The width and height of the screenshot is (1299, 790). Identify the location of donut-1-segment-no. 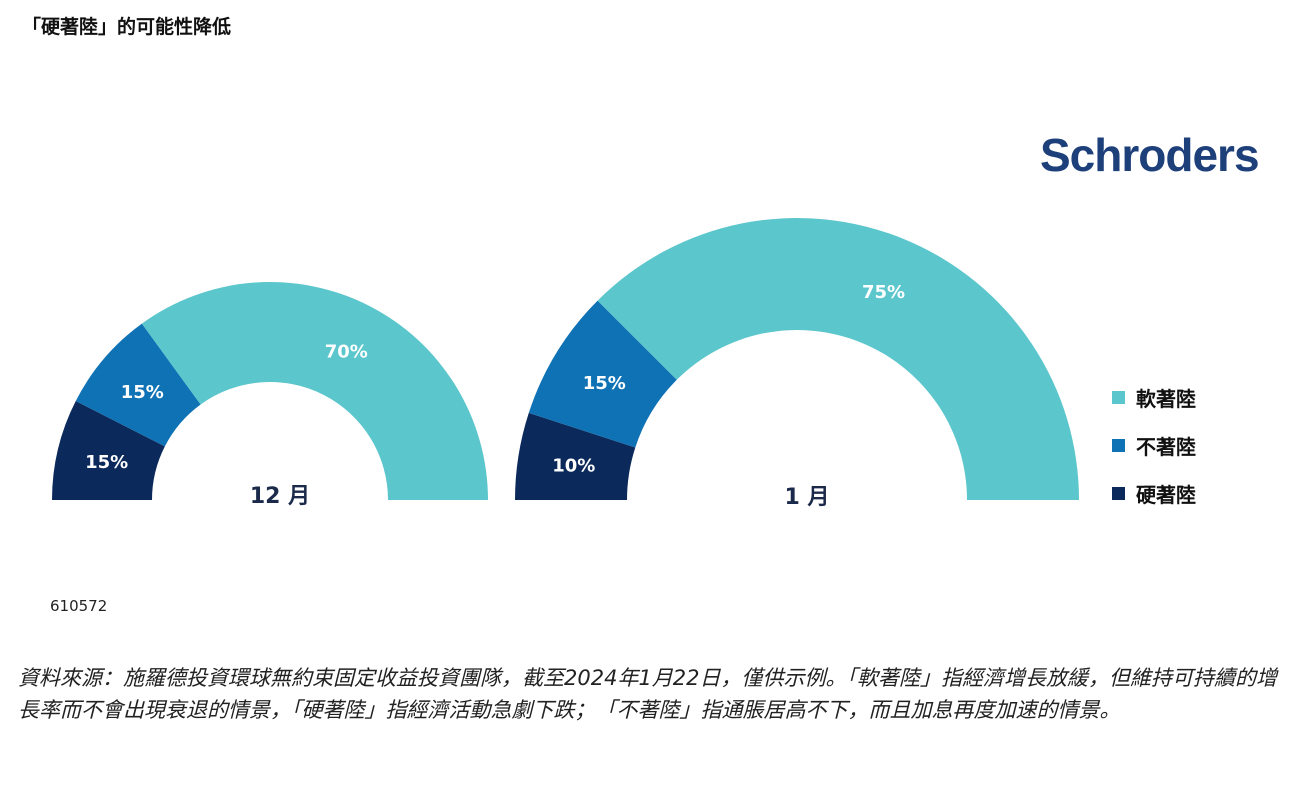
(138, 385).